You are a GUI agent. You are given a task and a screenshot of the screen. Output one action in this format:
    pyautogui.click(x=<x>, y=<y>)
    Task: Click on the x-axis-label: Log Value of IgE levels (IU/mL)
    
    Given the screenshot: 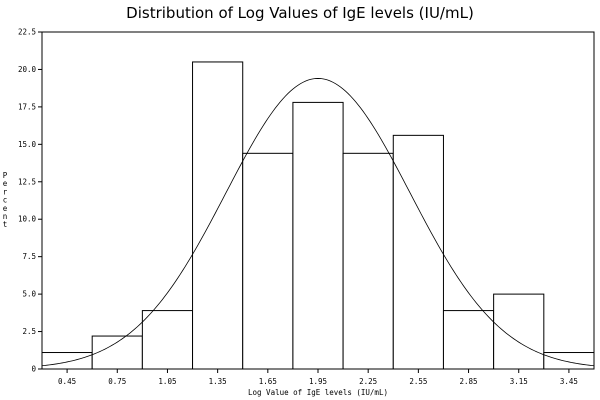 What is the action you would take?
    pyautogui.click(x=318, y=392)
    